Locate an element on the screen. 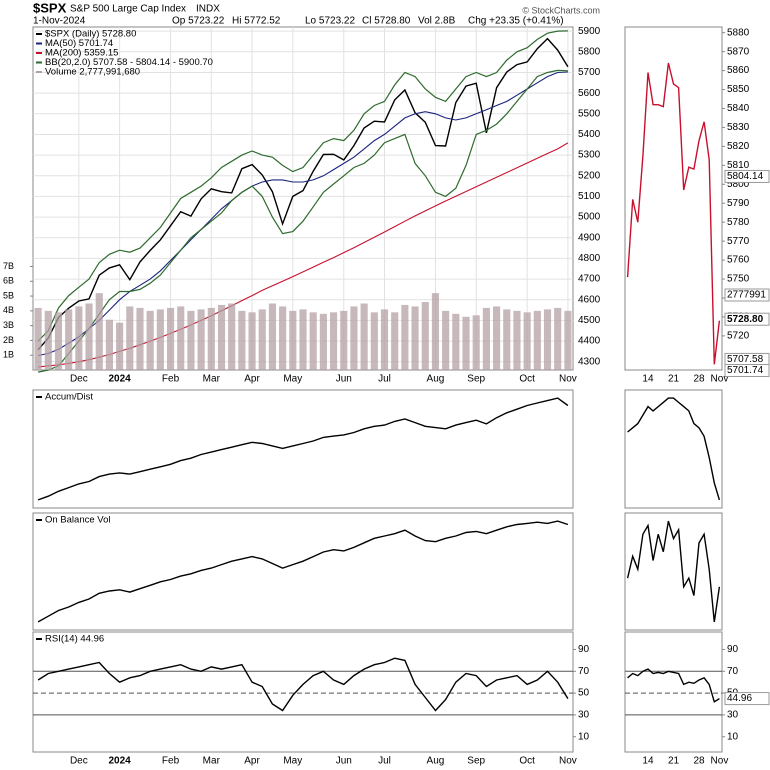 The width and height of the screenshot is (770, 770). value-label: 5804.14 is located at coordinates (745, 176).